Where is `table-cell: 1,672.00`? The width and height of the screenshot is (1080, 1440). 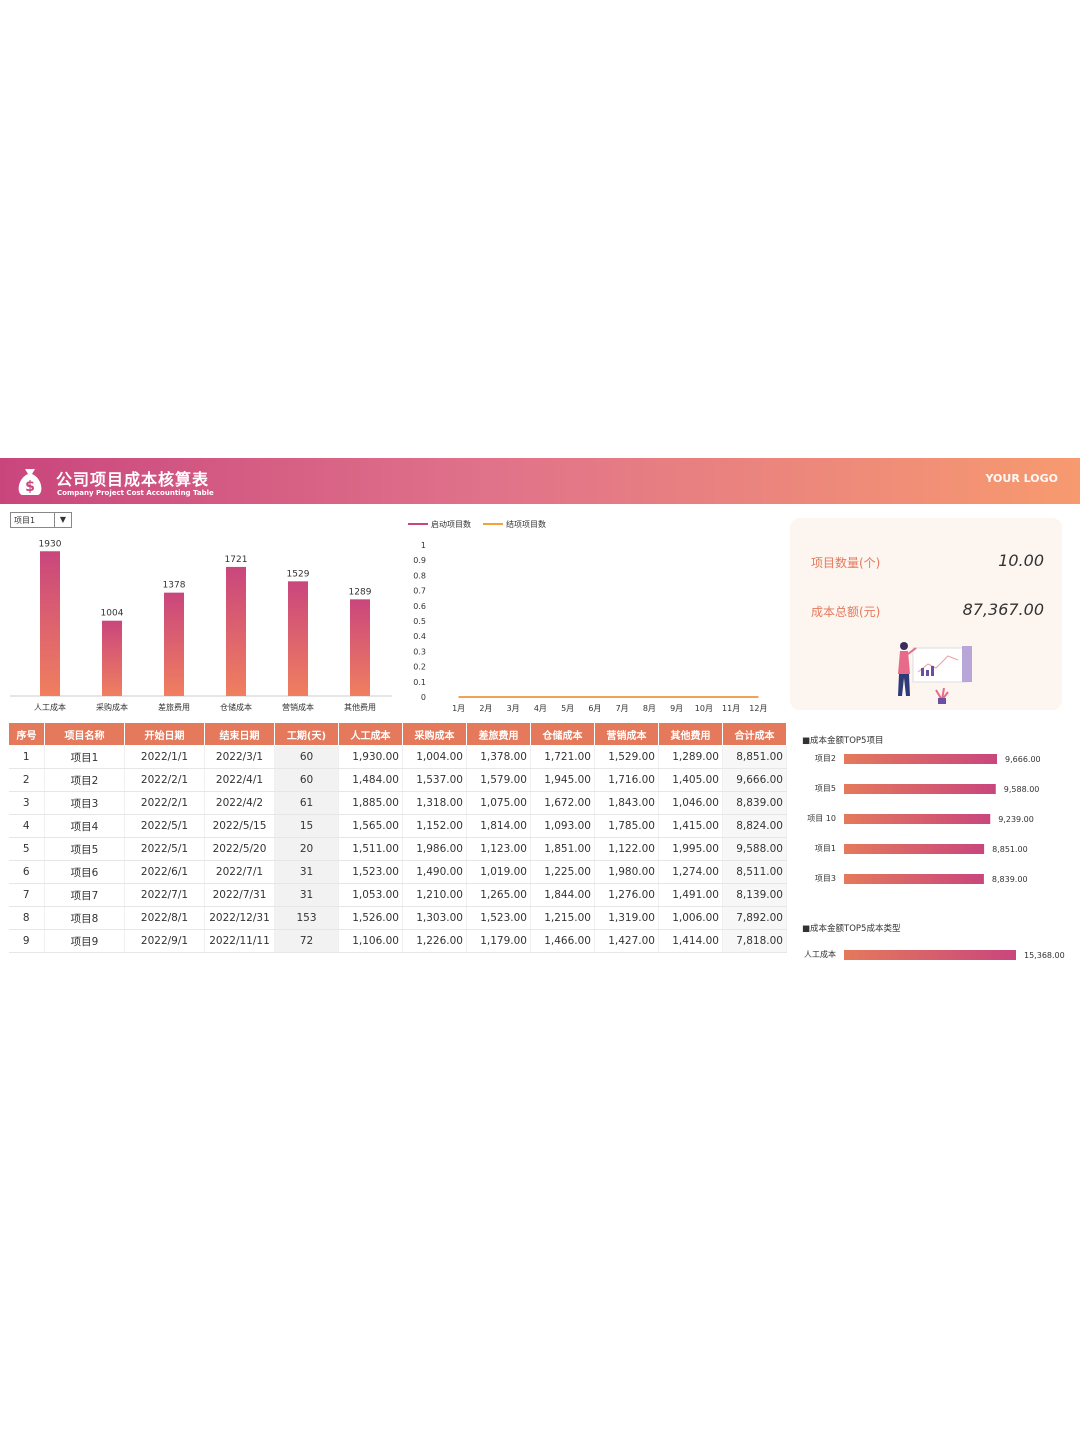
table-cell: 1,672.00 is located at coordinates (562, 803).